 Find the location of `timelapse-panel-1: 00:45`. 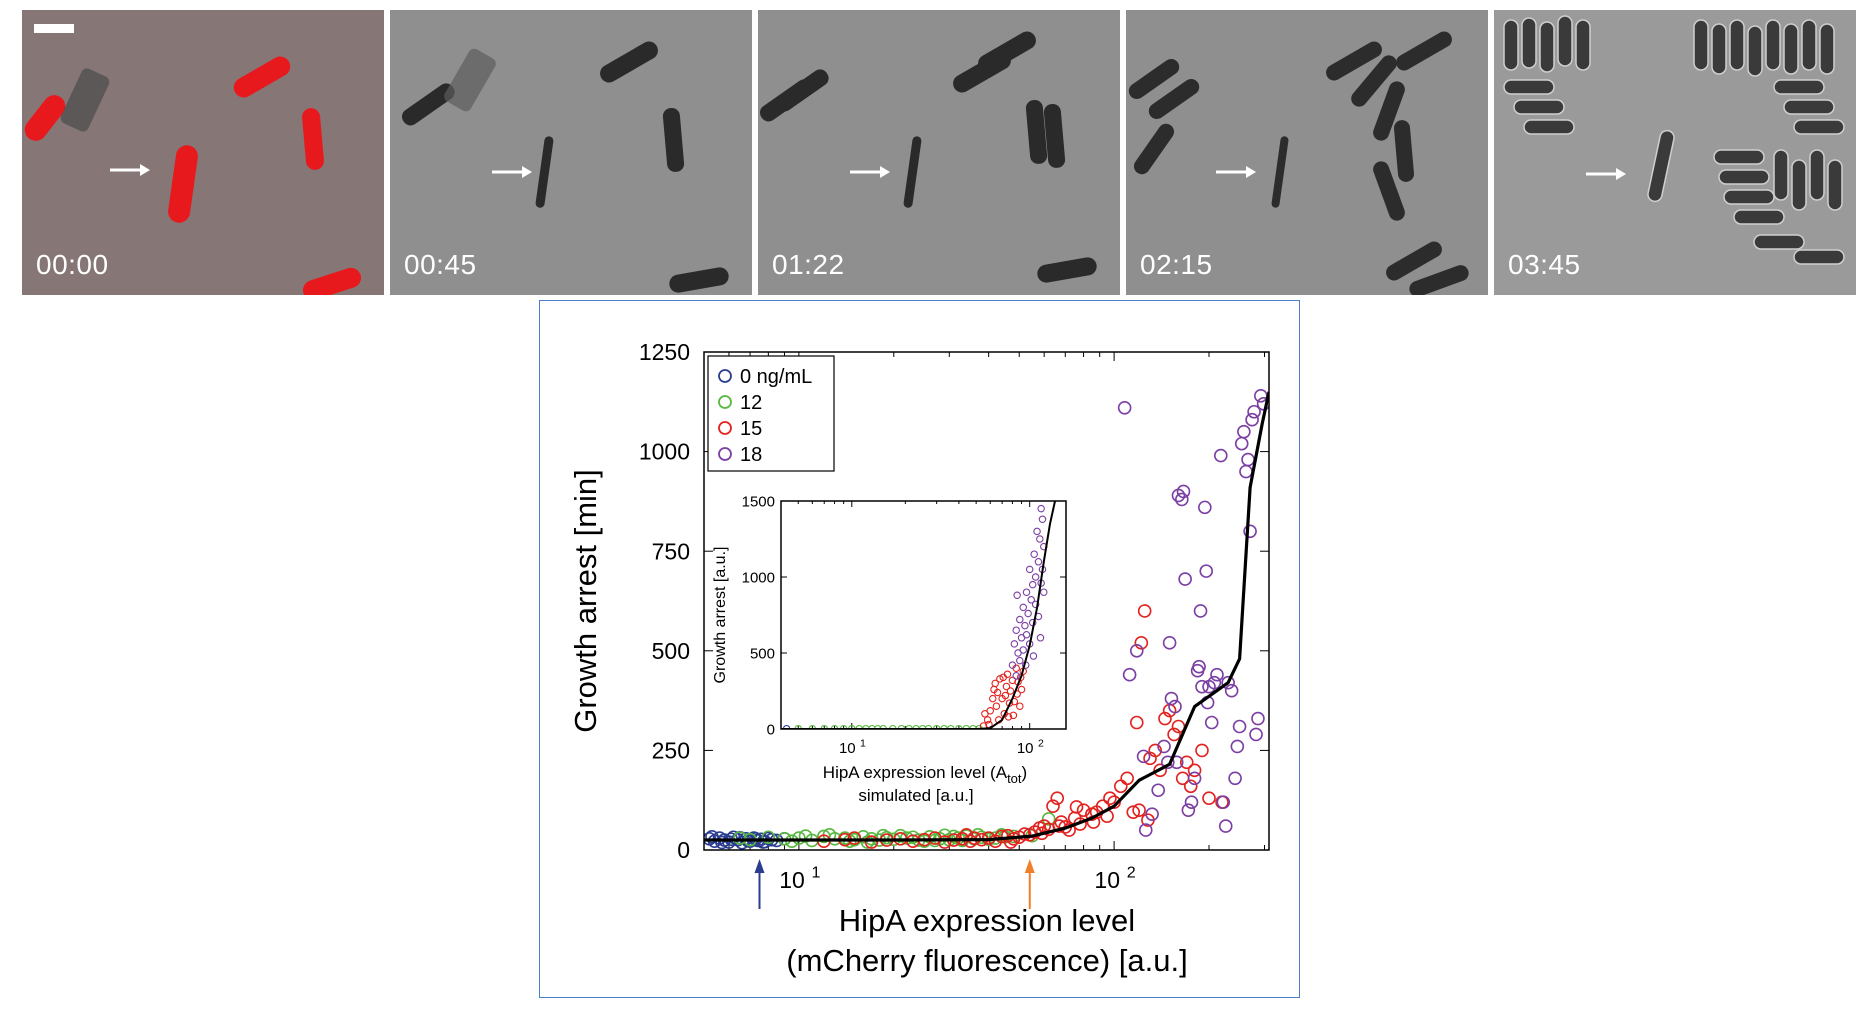

timelapse-panel-1: 00:45 is located at coordinates (571, 152).